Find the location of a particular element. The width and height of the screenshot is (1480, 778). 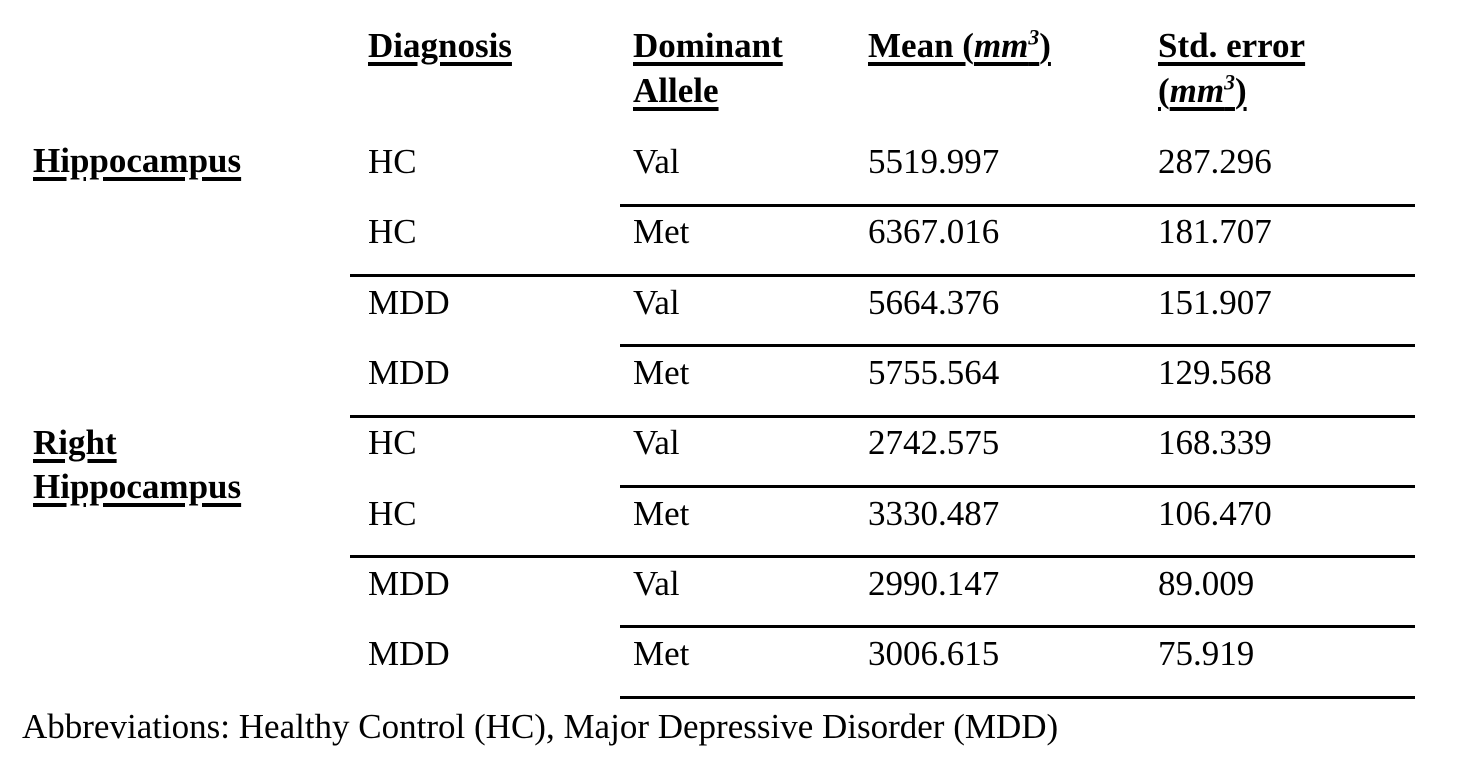

column-header-std-error-line1: Std. error is located at coordinates (1231, 46).